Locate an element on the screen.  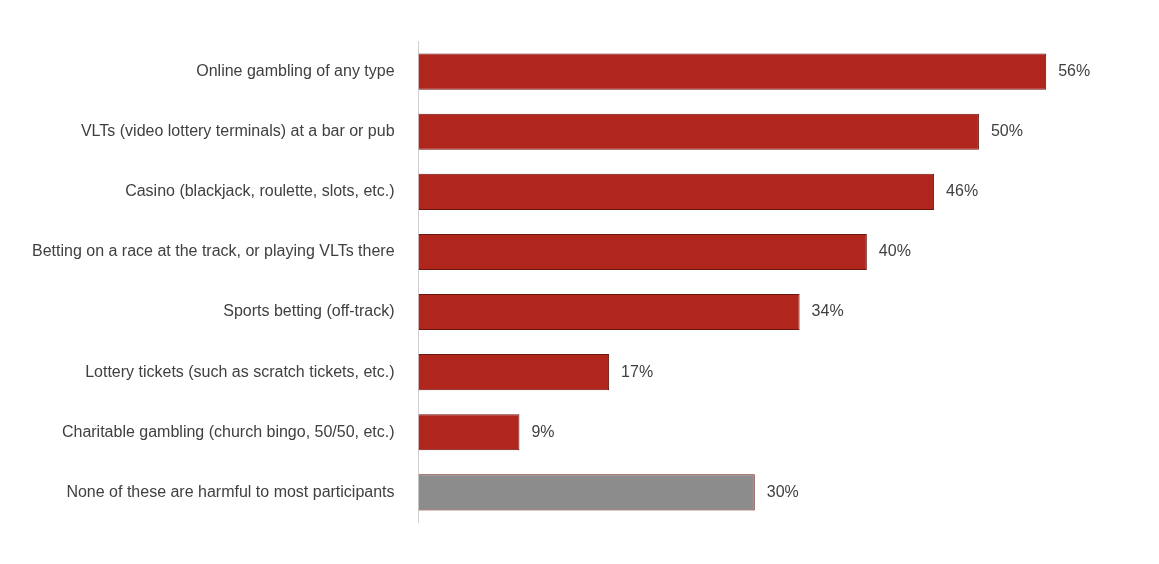
y-tick-label: Betting on a race at the track, or playing VLTs there is located at coordinates (213, 251).